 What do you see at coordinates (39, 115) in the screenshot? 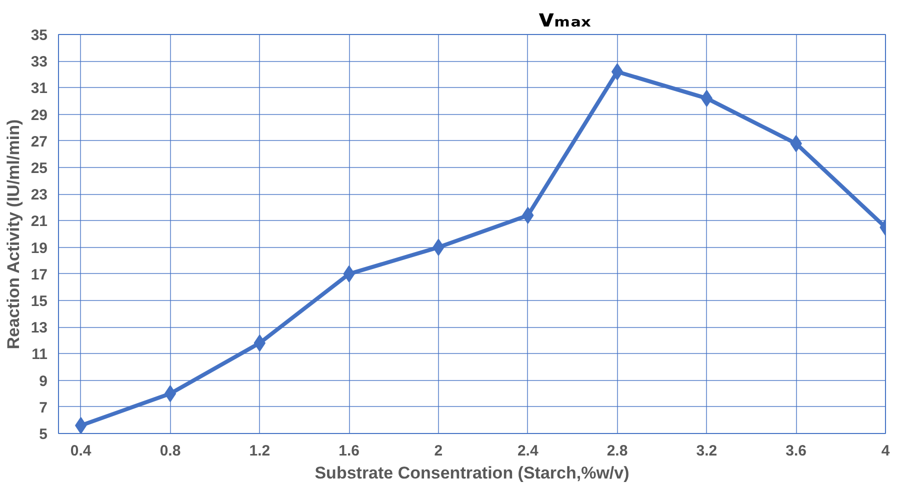
I see `y-tick-label: 29` at bounding box center [39, 115].